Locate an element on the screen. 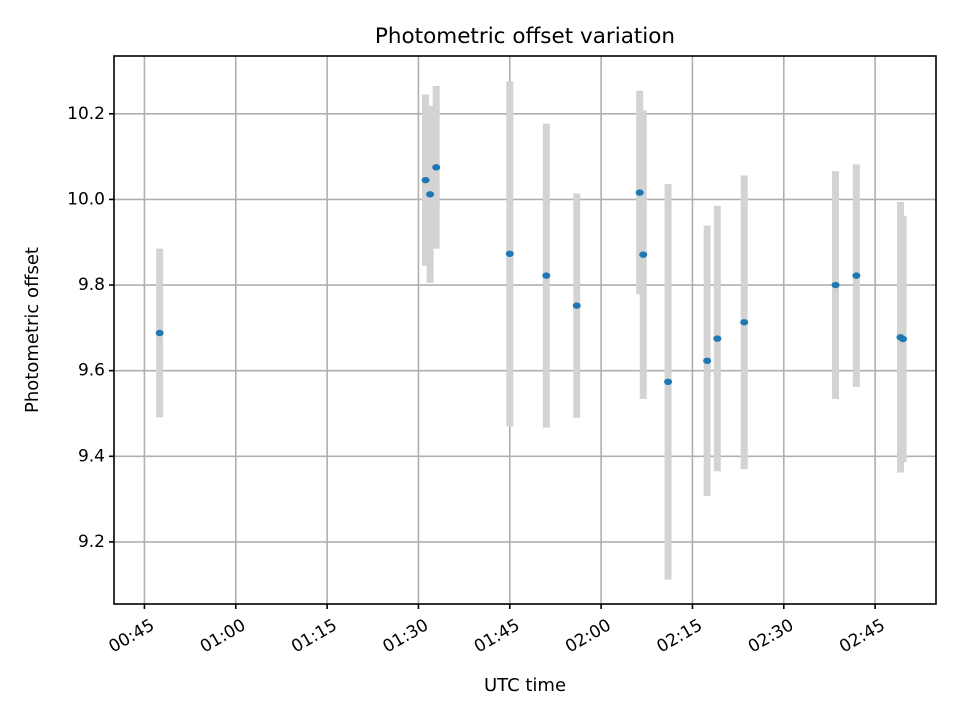  x-axis-label: UTC time is located at coordinates (525, 685).